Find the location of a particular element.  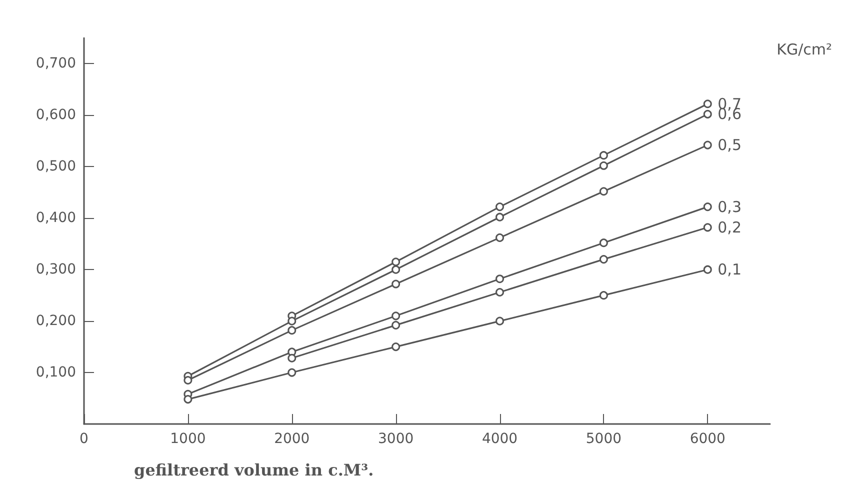

y-tick-label: 0,200 is located at coordinates (56, 321).